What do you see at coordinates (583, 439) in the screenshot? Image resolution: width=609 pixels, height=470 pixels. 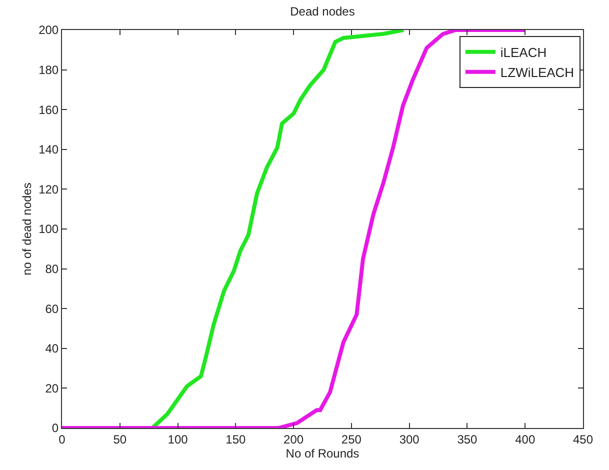 I see `x-tick-label: 450` at bounding box center [583, 439].